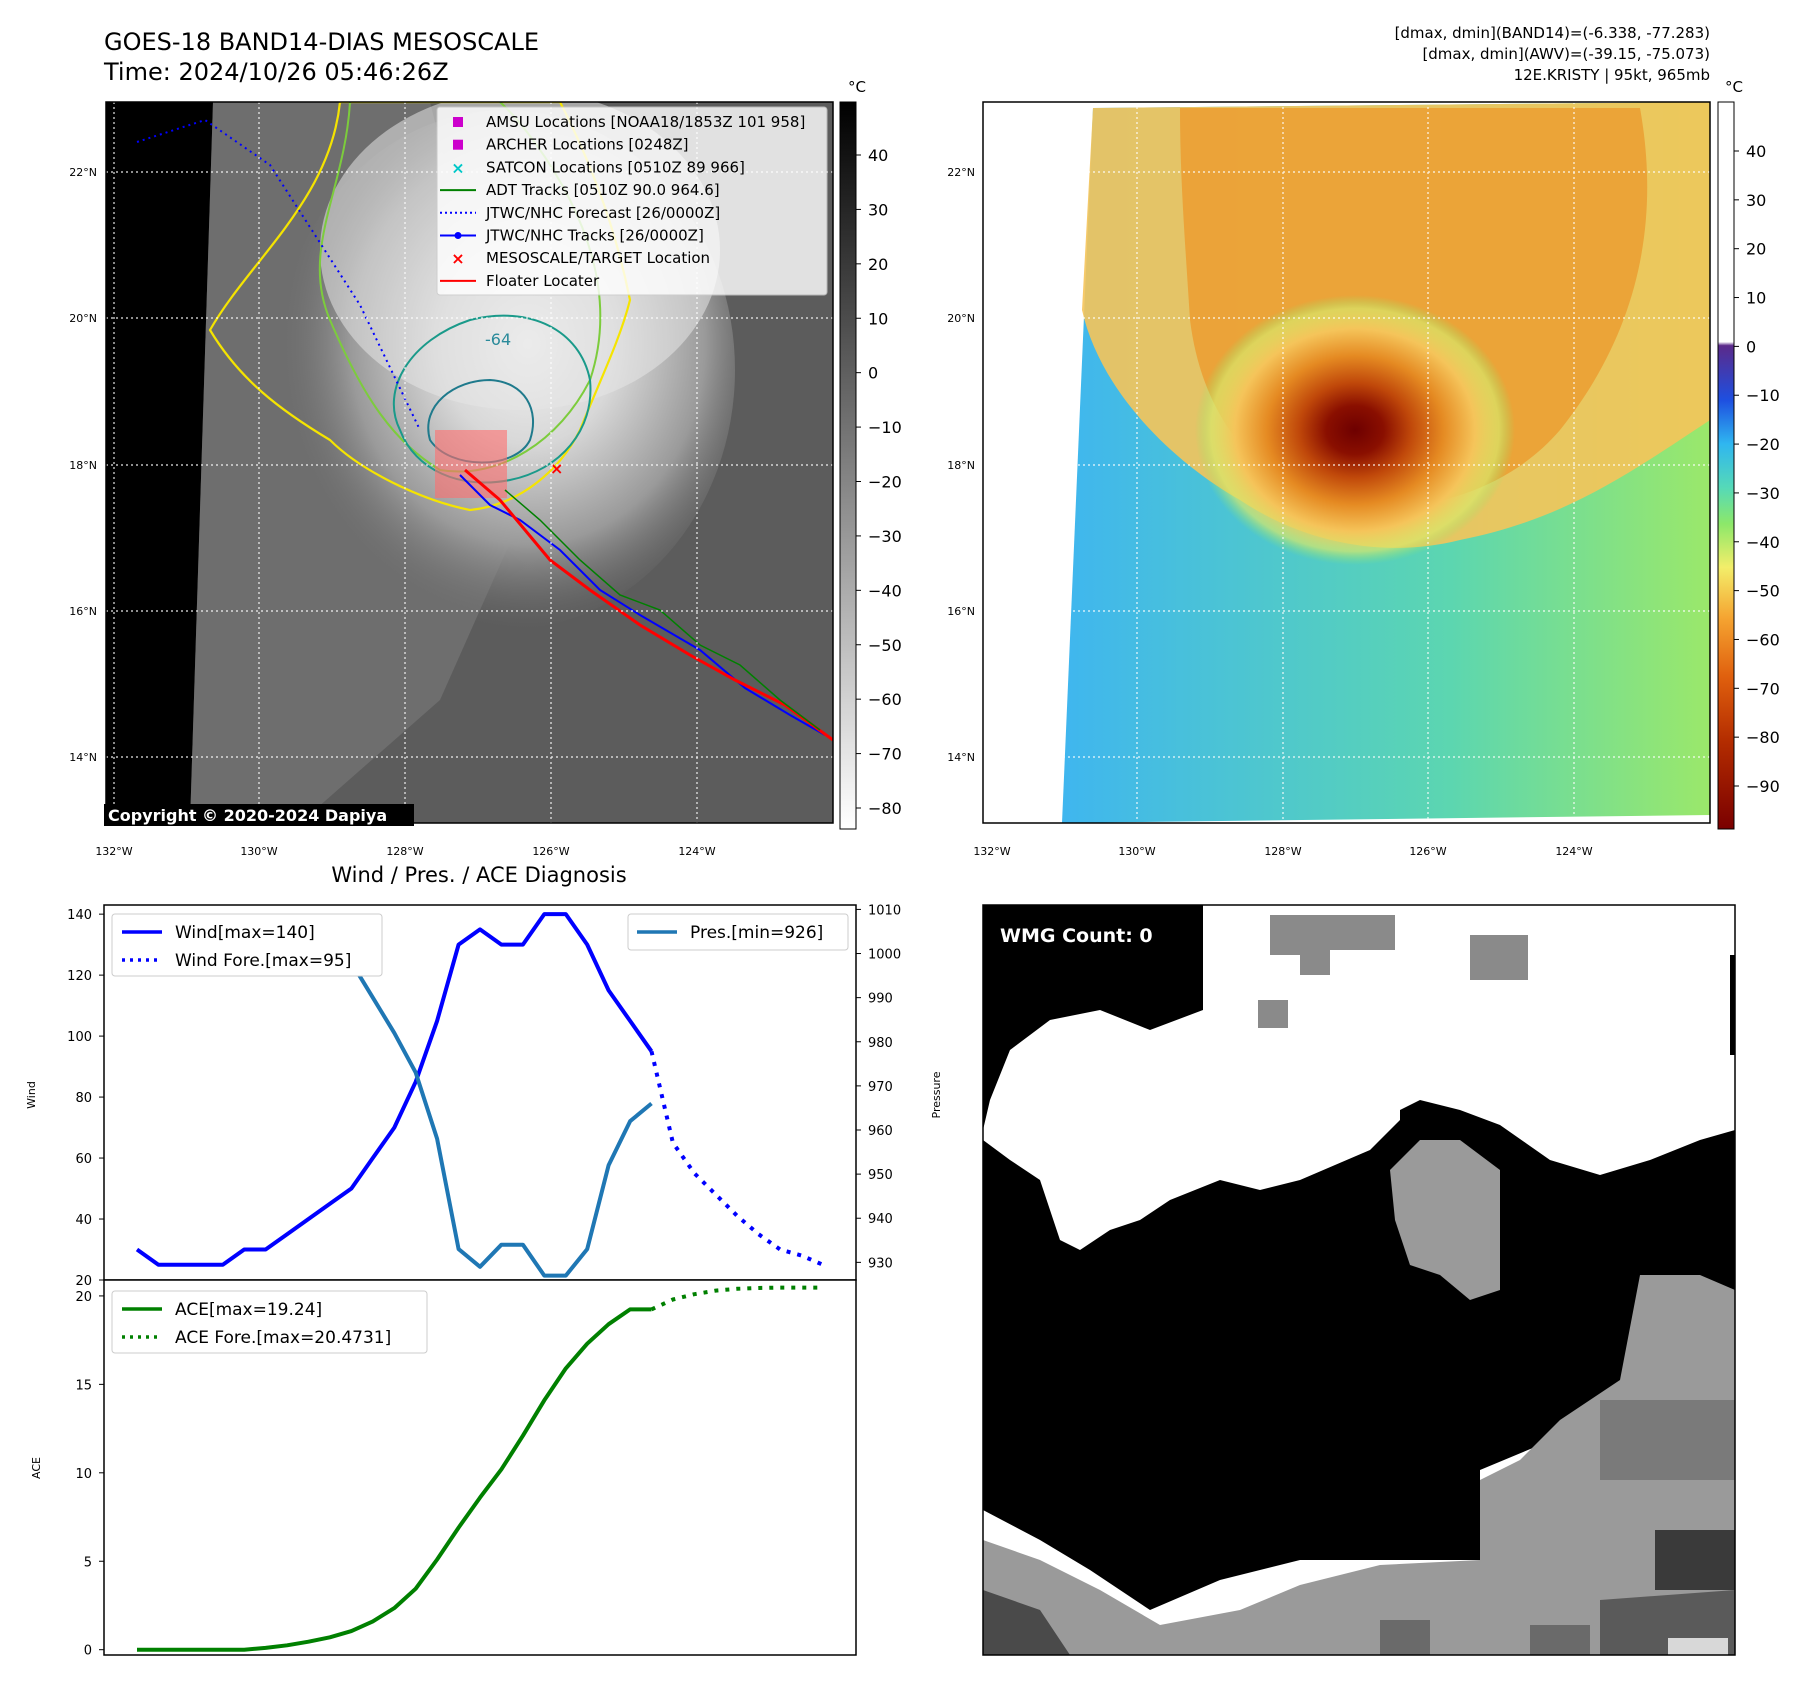 The width and height of the screenshot is (1797, 1690). What do you see at coordinates (83, 1159) in the screenshot?
I see `ytick-label: 60` at bounding box center [83, 1159].